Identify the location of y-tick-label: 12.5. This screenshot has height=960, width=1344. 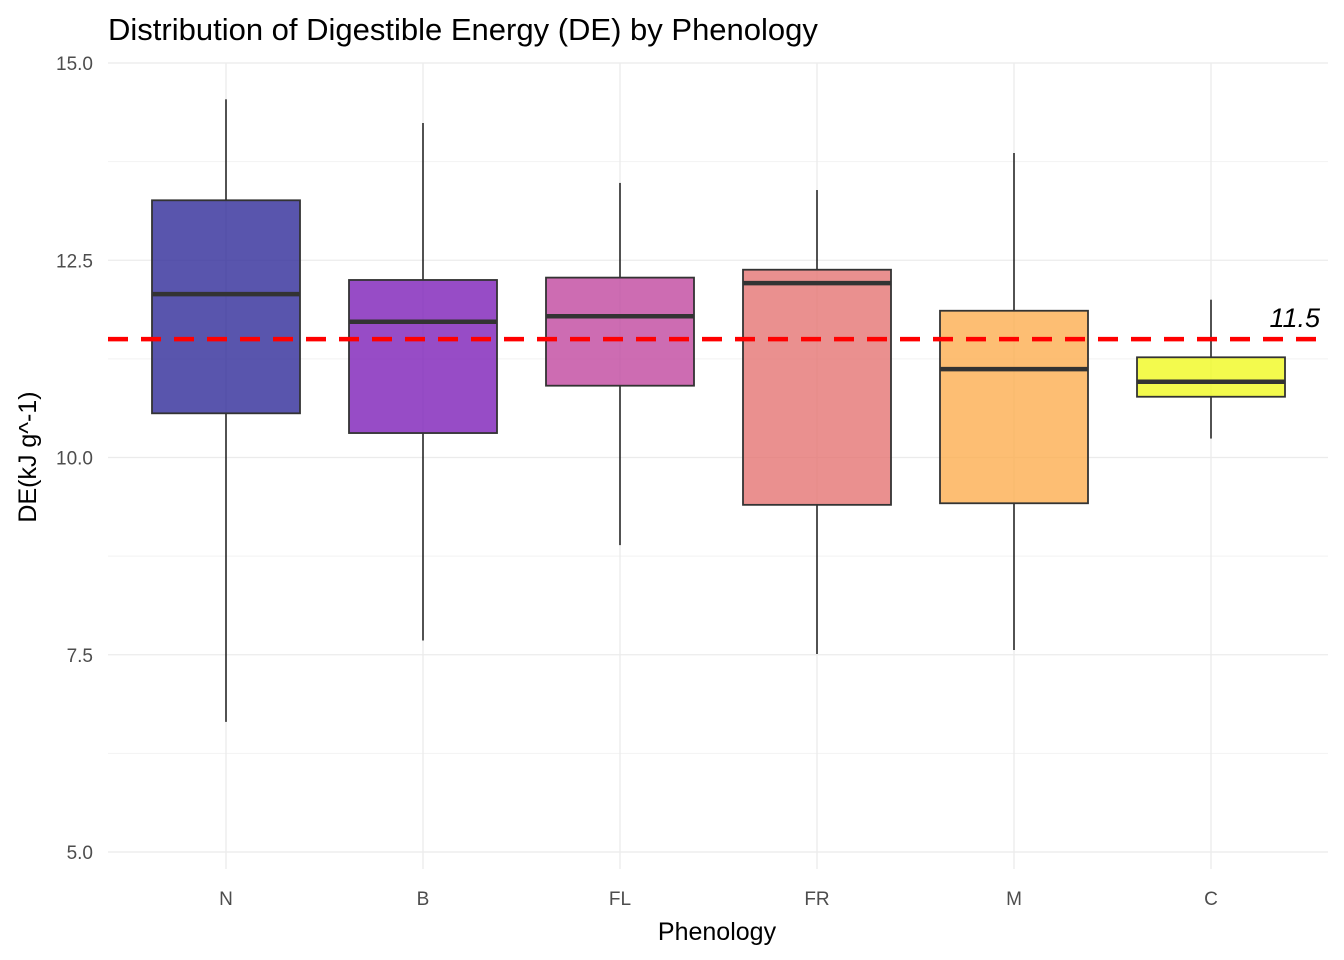
(74, 261).